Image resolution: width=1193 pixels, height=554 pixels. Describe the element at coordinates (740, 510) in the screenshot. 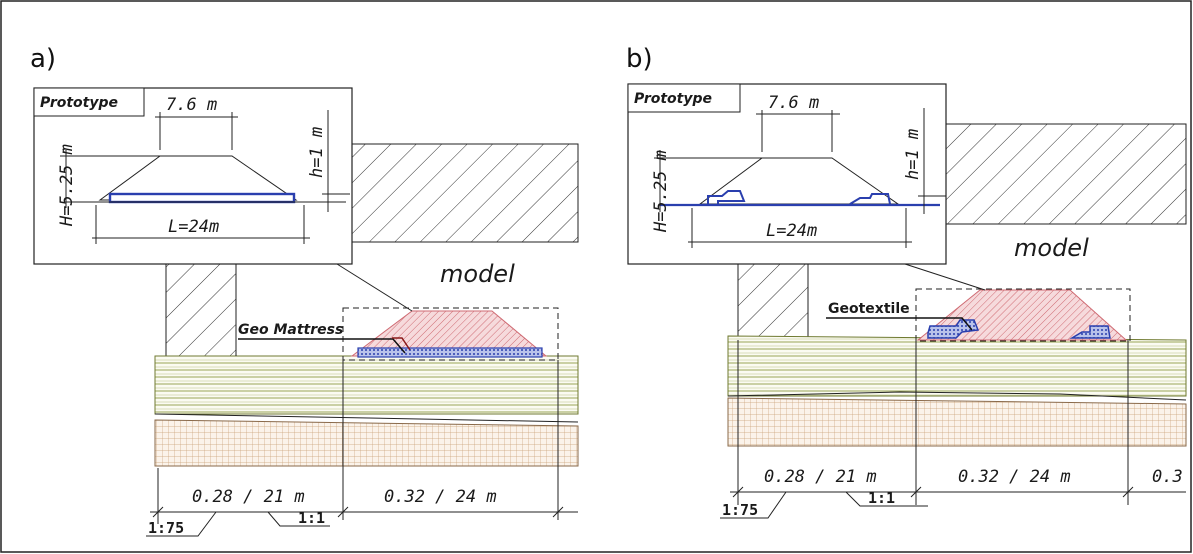

I see `scale-prototype-b: 1:75` at that location.